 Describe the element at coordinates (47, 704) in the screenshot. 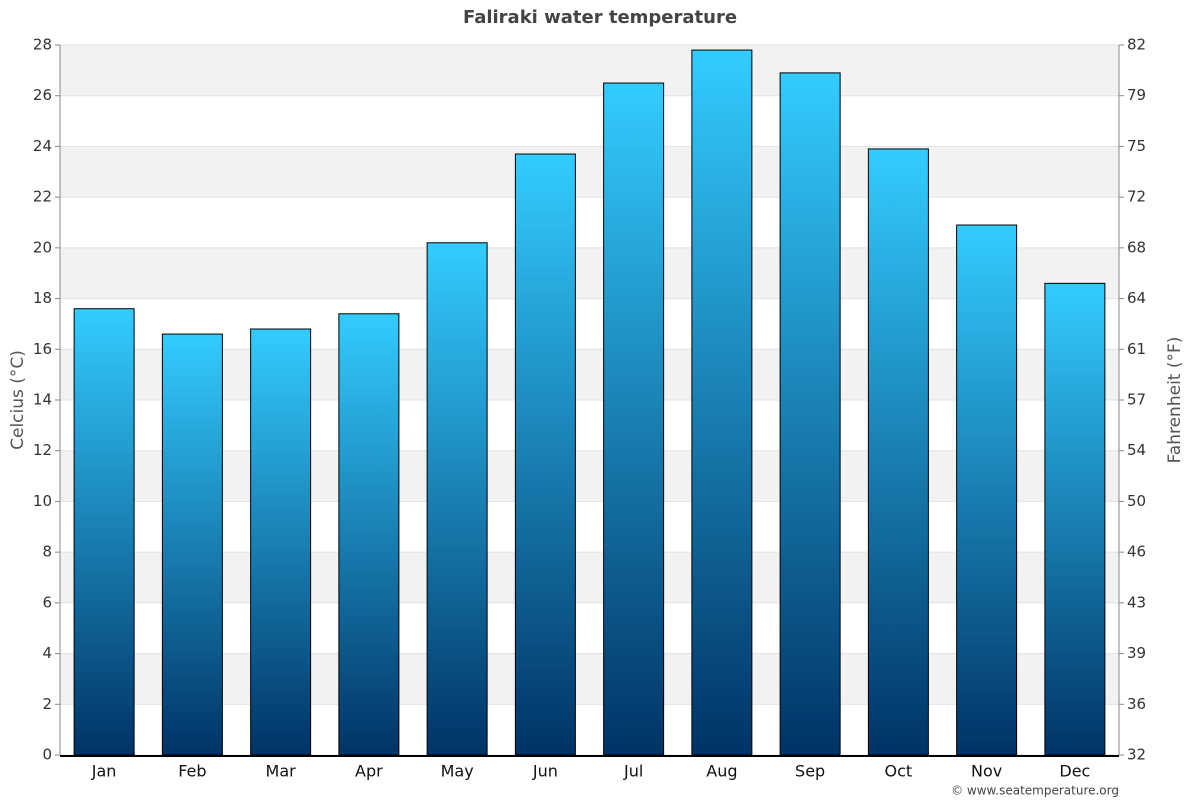

I see `y-tick-label: 2` at that location.